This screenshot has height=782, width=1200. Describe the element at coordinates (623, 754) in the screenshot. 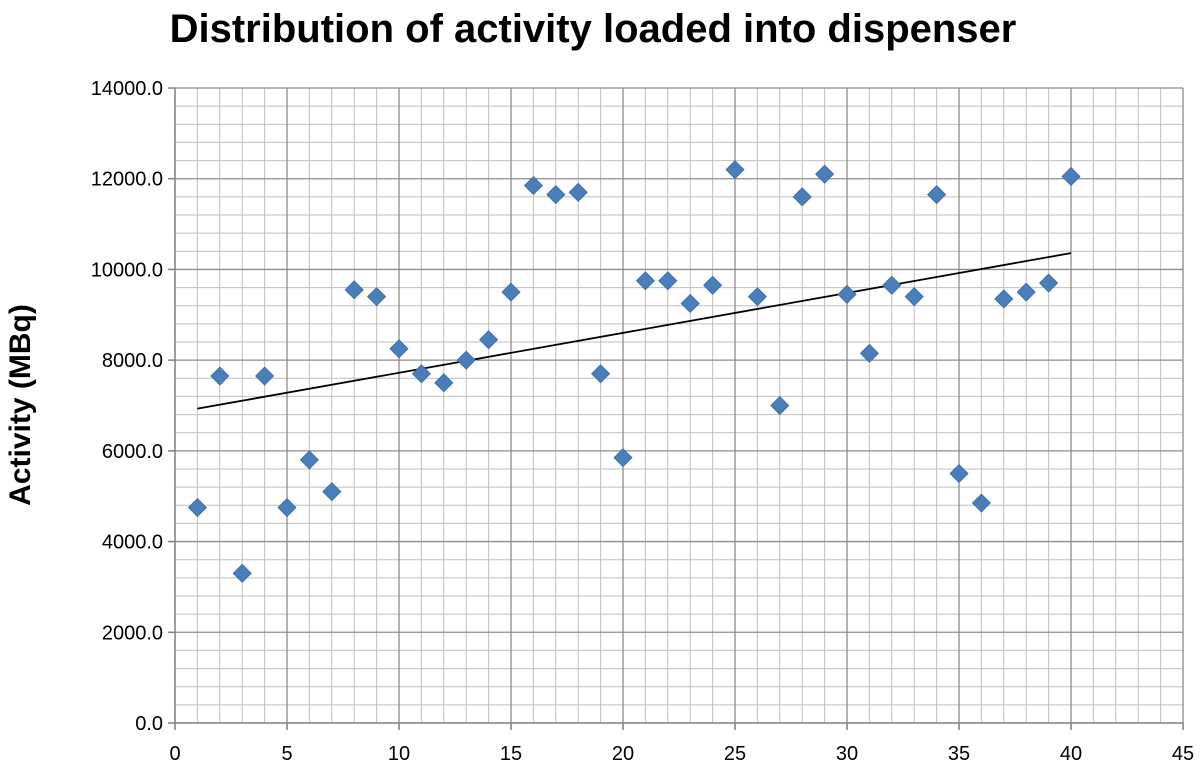

I see `x-tick-label: 20` at that location.